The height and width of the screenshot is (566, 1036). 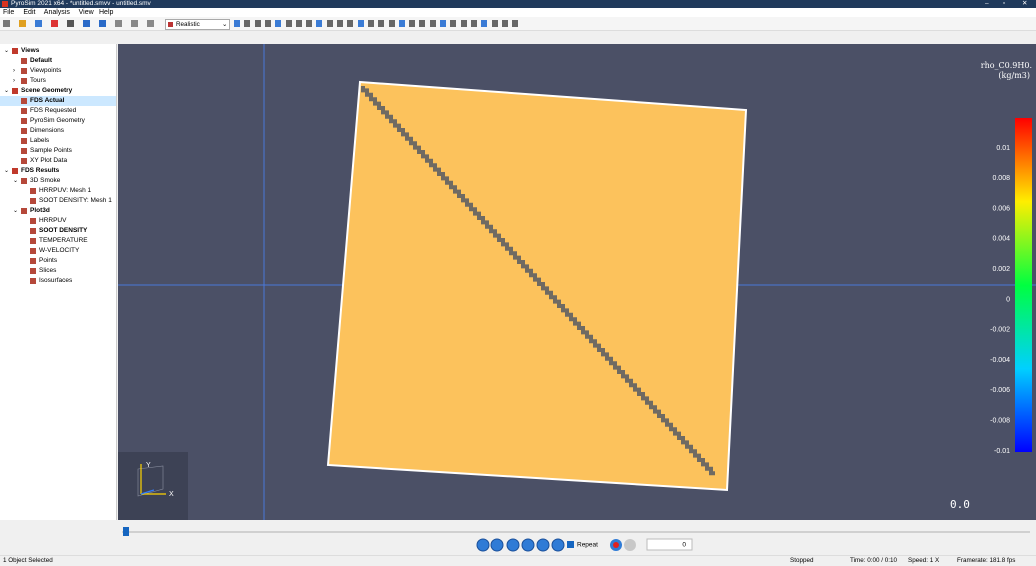 I want to click on minimize: –, so click(x=987, y=3).